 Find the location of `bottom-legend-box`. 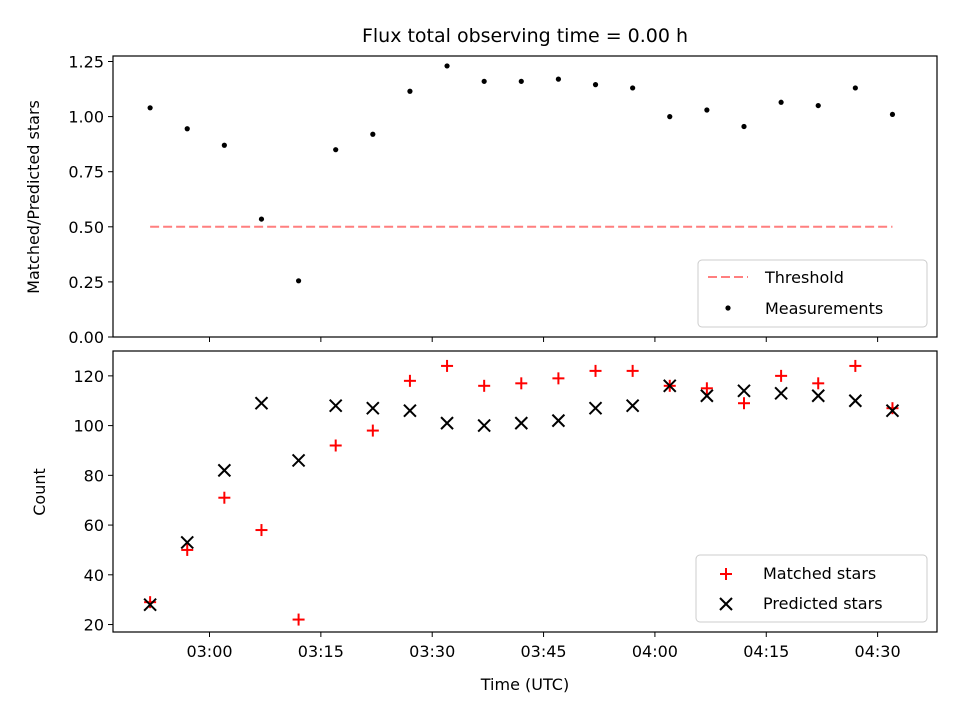

bottom-legend-box is located at coordinates (811, 588).